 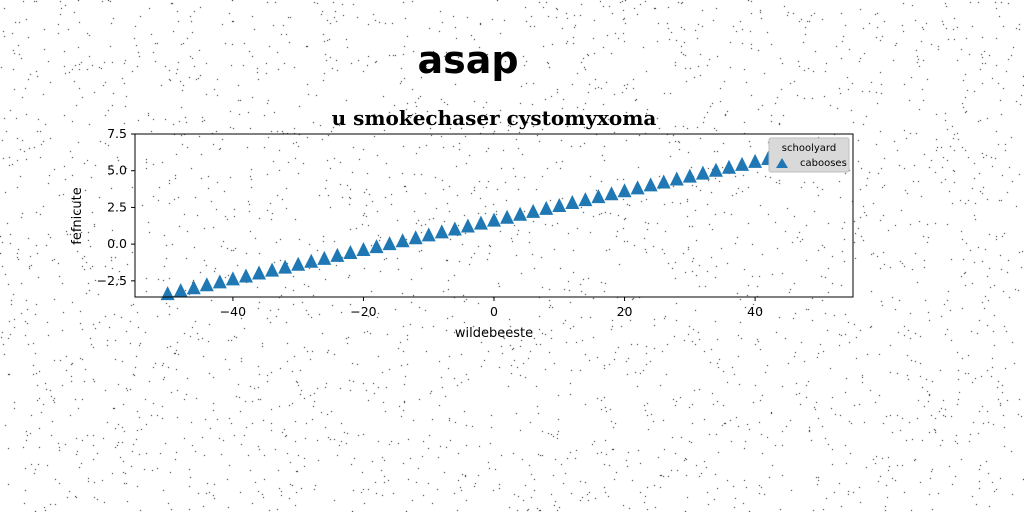 What do you see at coordinates (117, 243) in the screenshot?
I see `y-tick-label: 0.0` at bounding box center [117, 243].